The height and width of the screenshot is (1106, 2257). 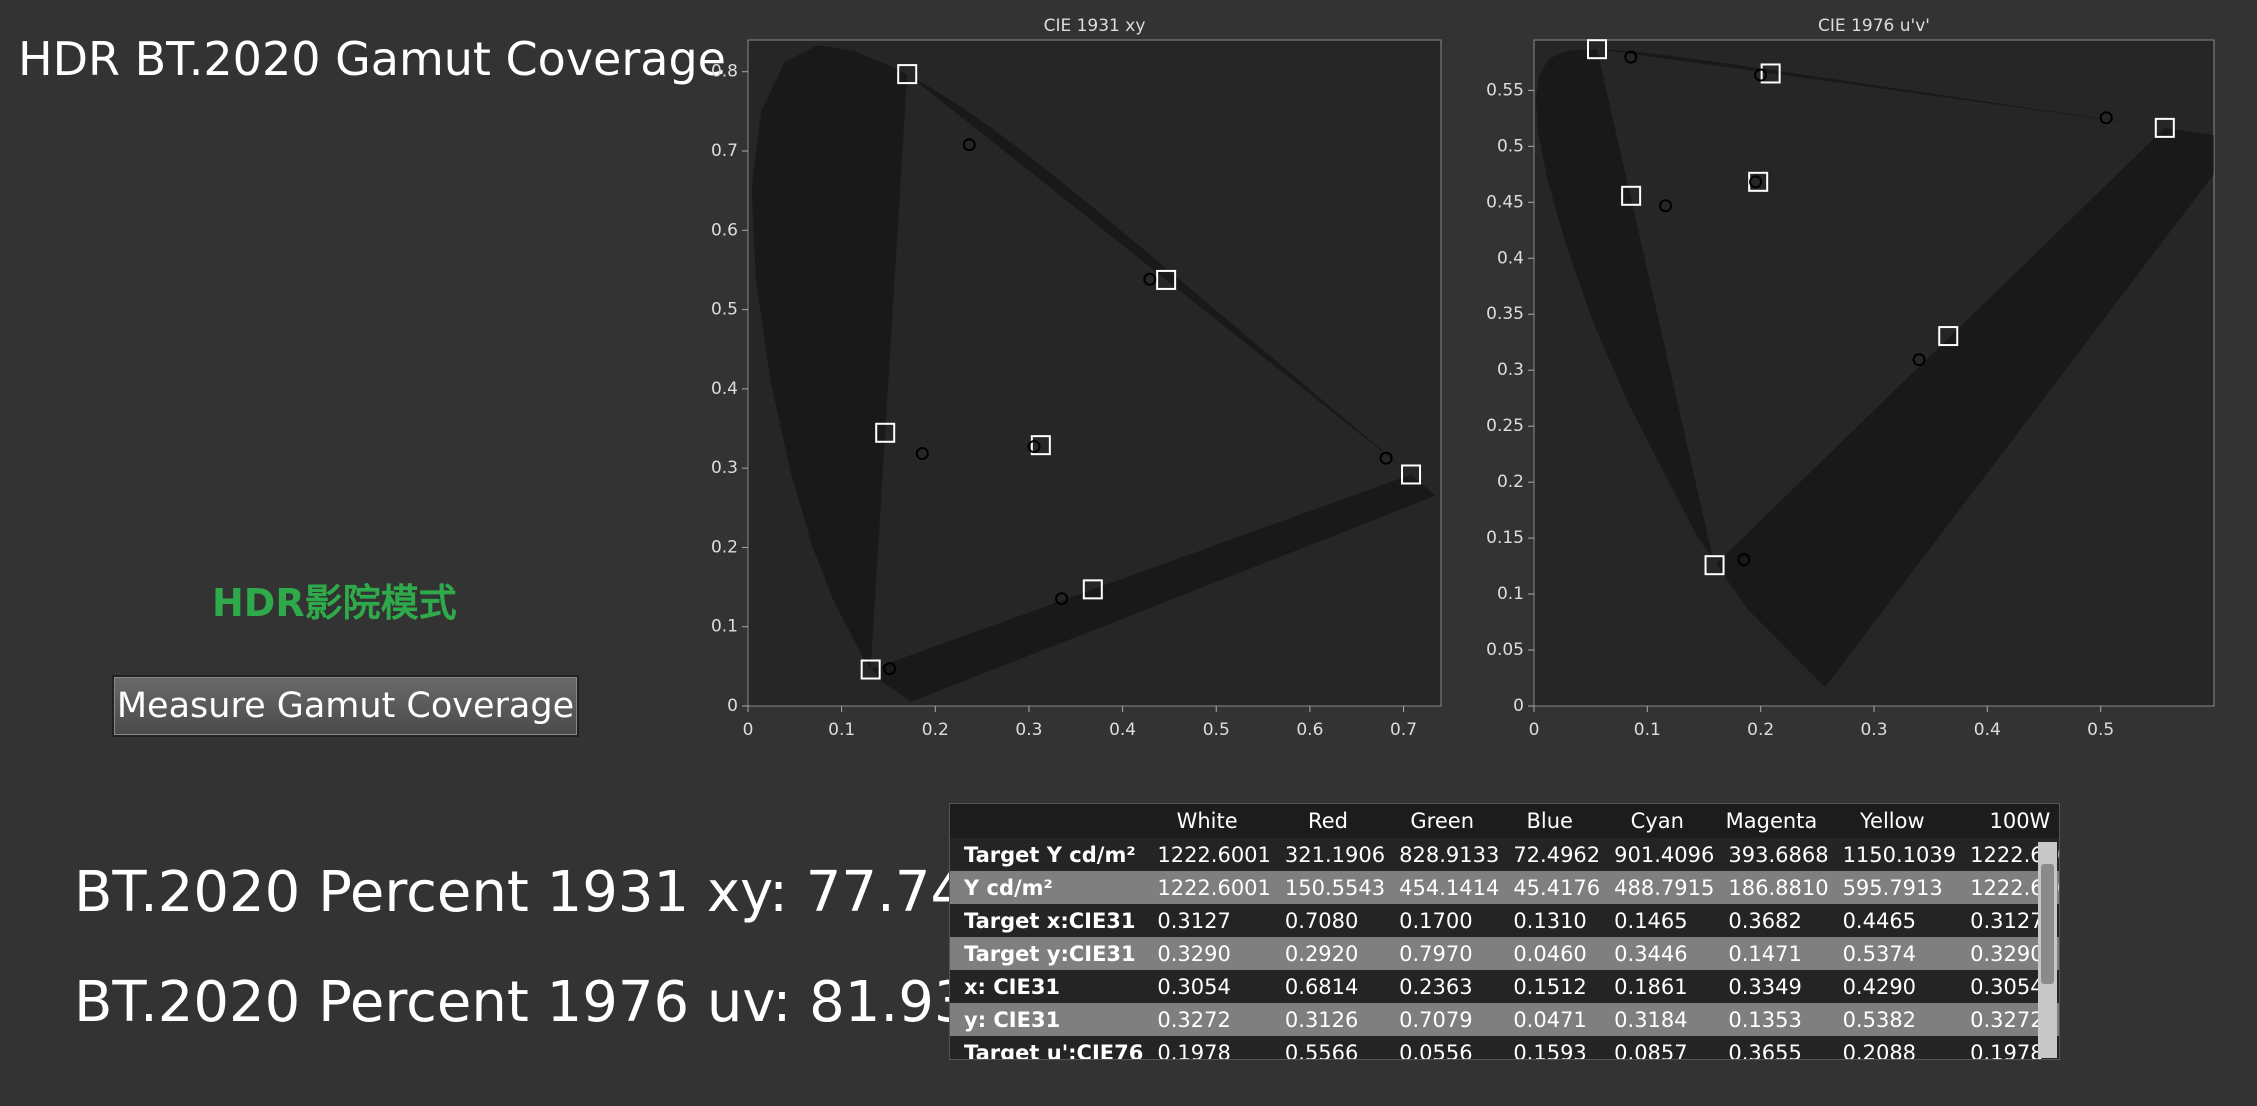 I want to click on cell: 901.4096, so click(x=1664, y=854).